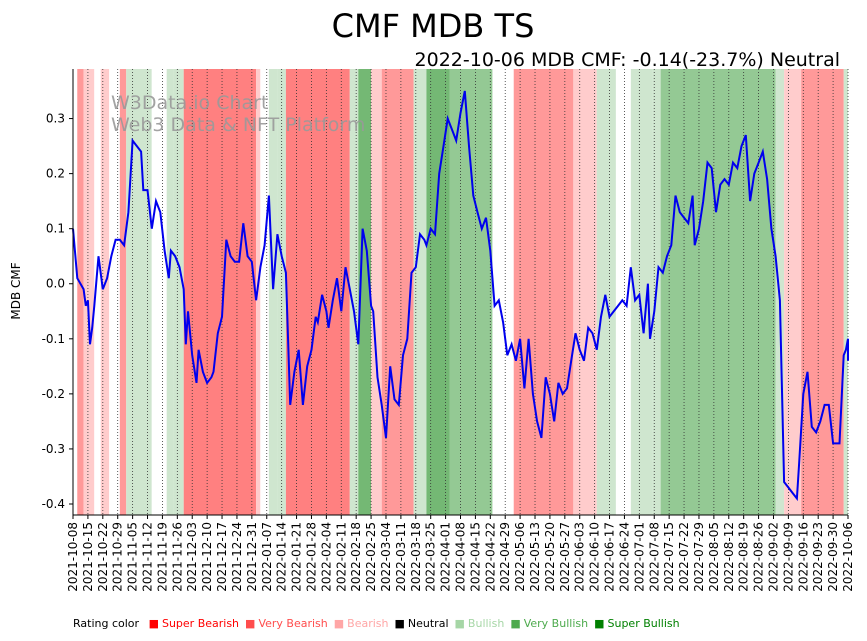 Image resolution: width=867 pixels, height=641 pixels. I want to click on x-tick-label: 2022-05-06, so click(520, 557).